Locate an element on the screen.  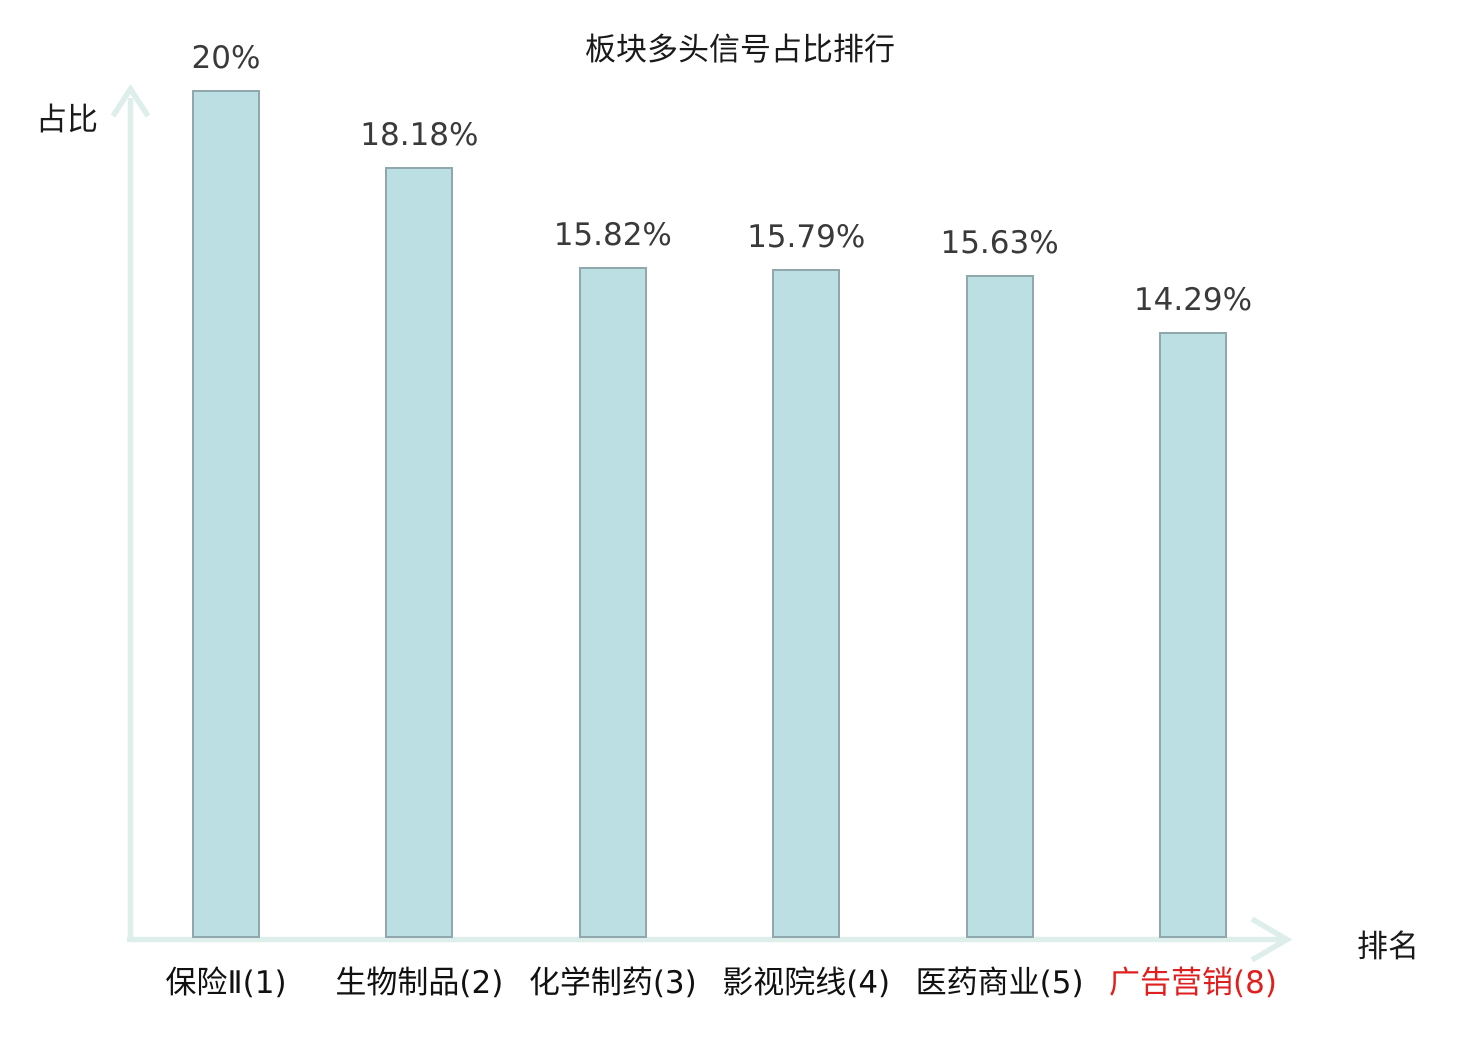
bar-category-label: 化学制药(3) is located at coordinates (612, 983).